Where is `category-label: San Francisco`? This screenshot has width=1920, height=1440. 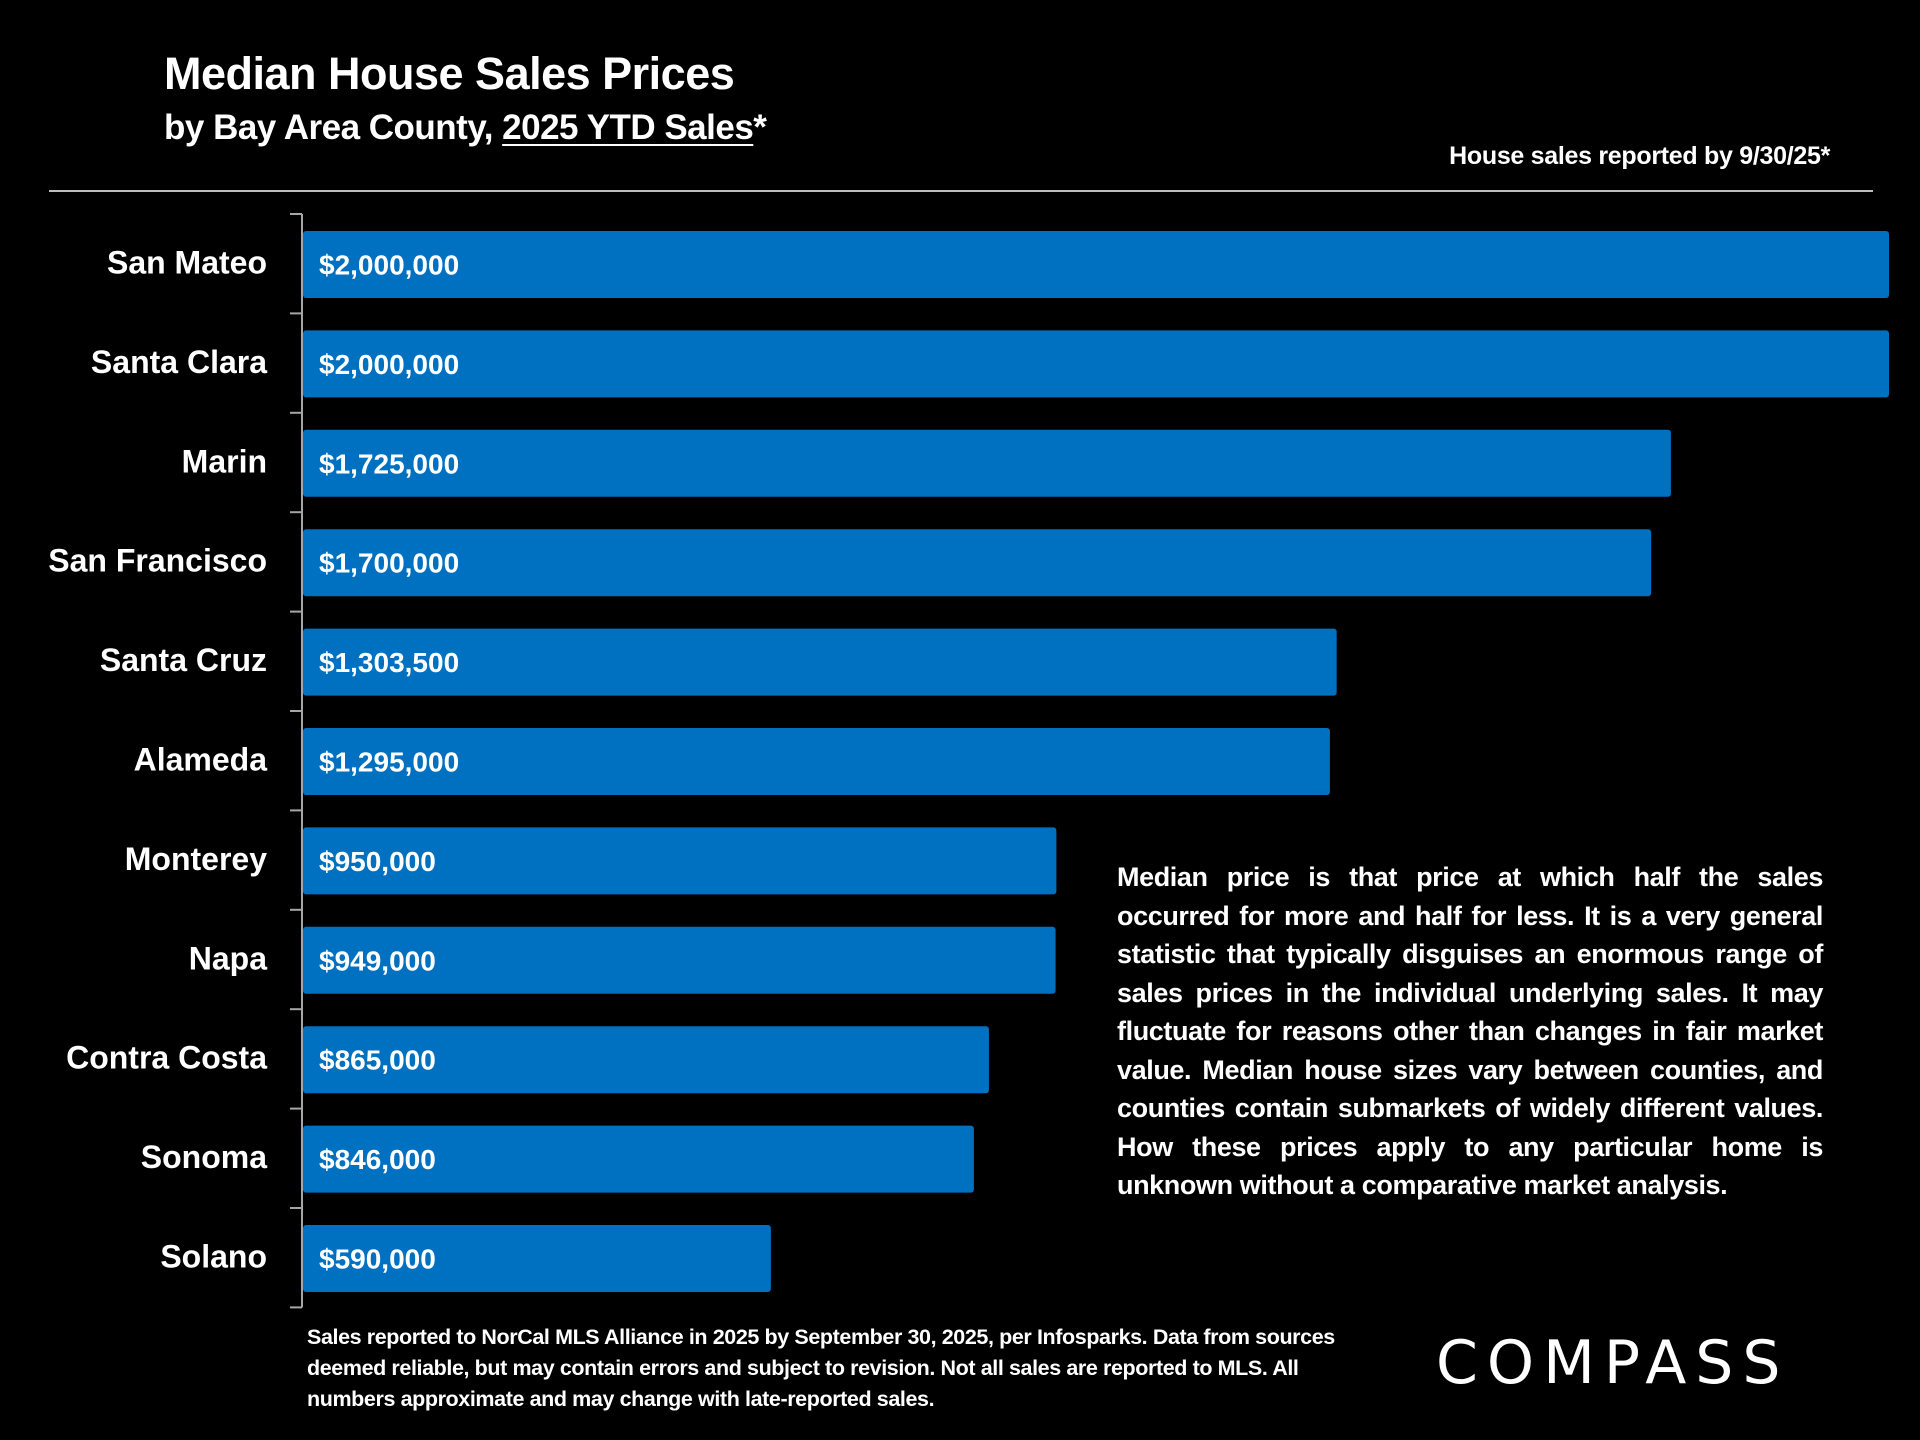 category-label: San Francisco is located at coordinates (157, 561).